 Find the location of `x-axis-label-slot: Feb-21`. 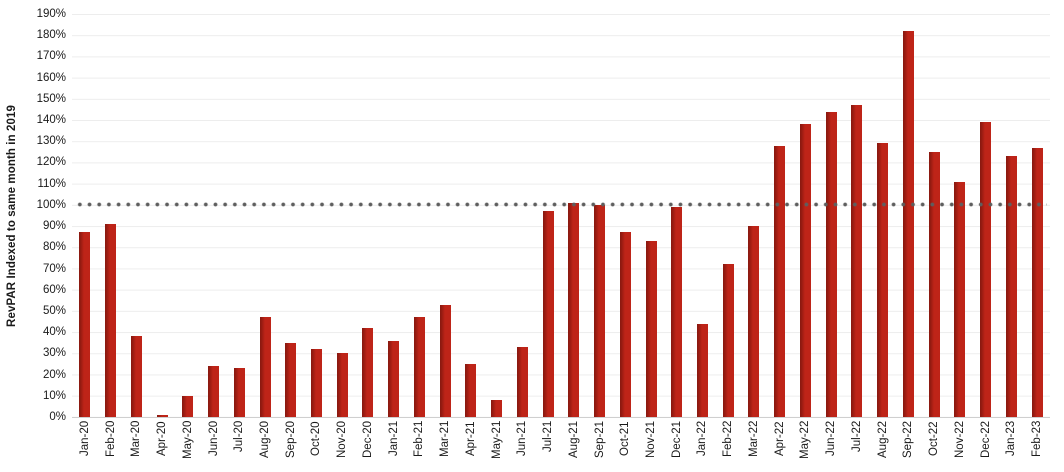

x-axis-label-slot: Feb-21 is located at coordinates (420, 446).